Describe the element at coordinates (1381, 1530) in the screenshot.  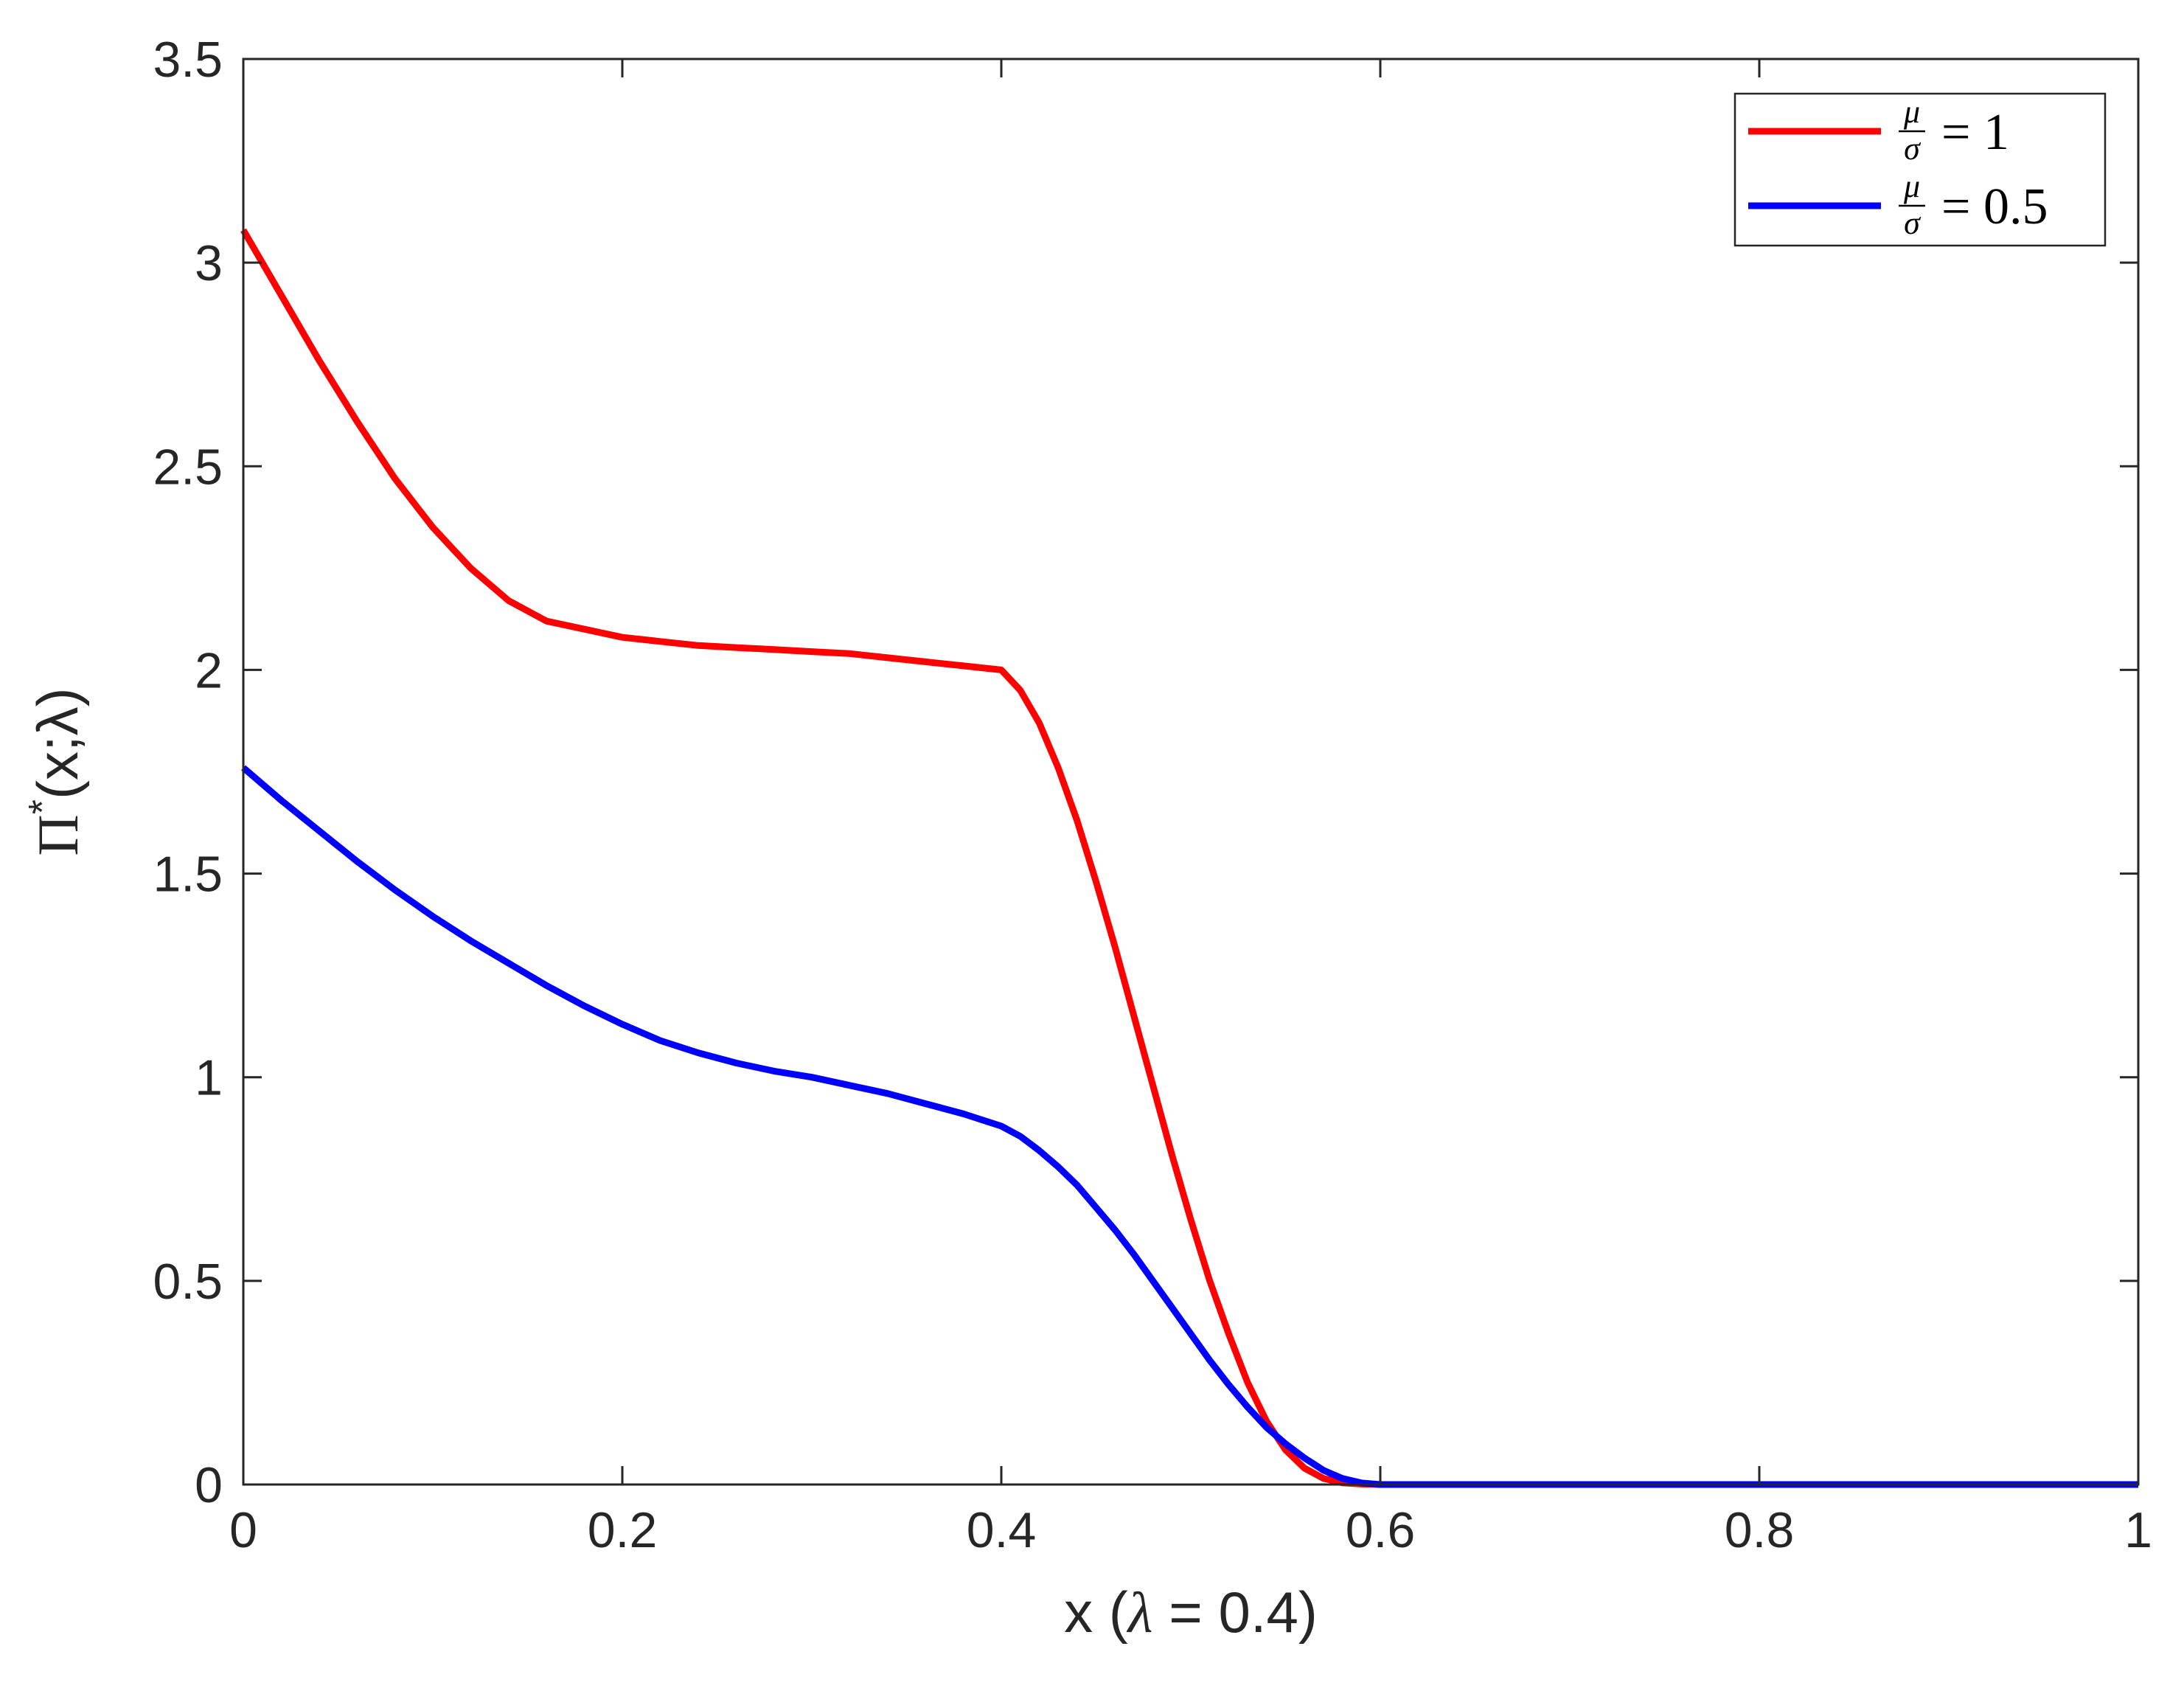
I see `x-tick-label: 0.6` at that location.